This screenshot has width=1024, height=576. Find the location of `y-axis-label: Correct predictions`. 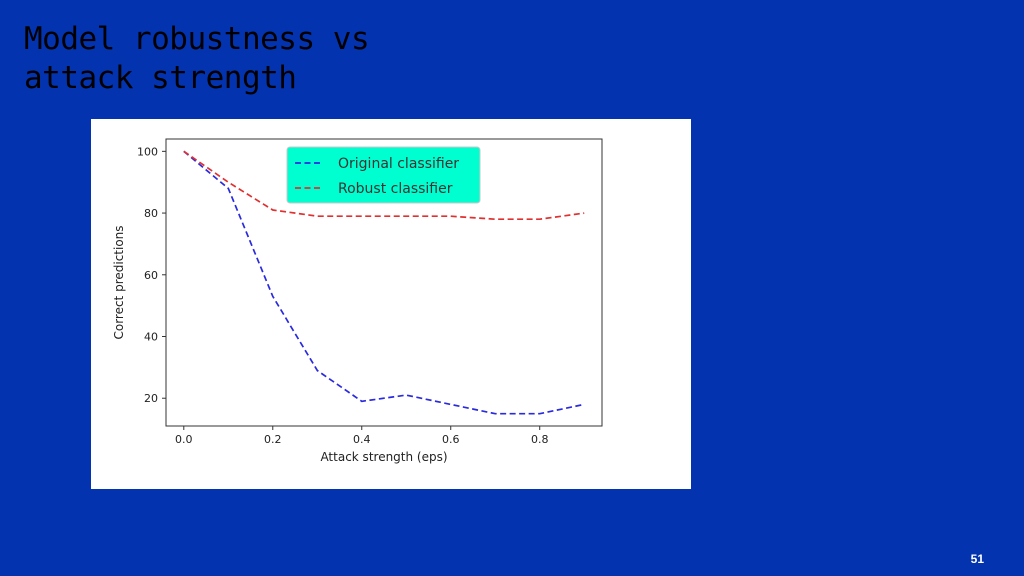

y-axis-label: Correct predictions is located at coordinates (119, 282).